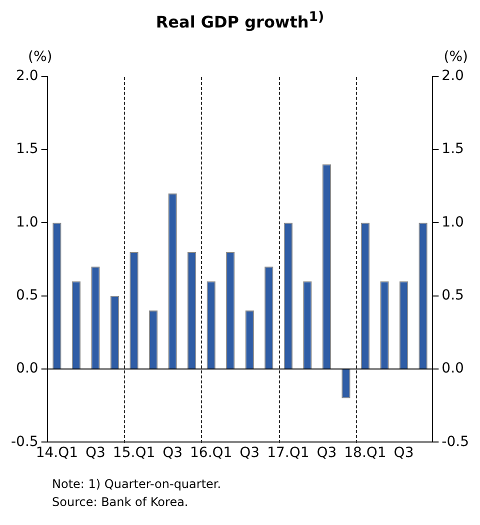 Image resolution: width=480 pixels, height=525 pixels. What do you see at coordinates (211, 454) in the screenshot?
I see `x-tick-label: 16.Q1` at bounding box center [211, 454].